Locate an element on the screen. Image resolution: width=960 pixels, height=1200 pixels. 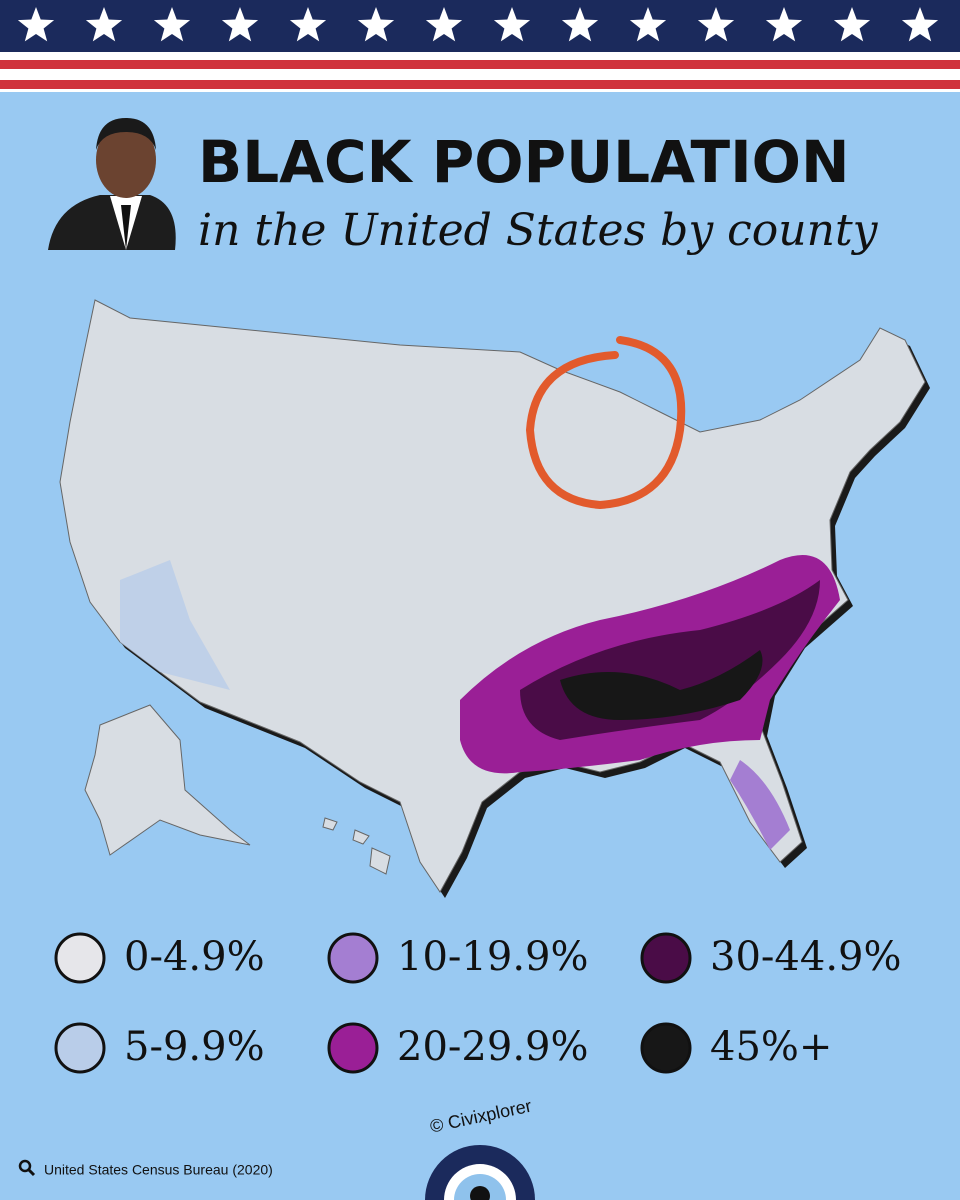
legend-label: 0-4.9% is located at coordinates (194, 957).